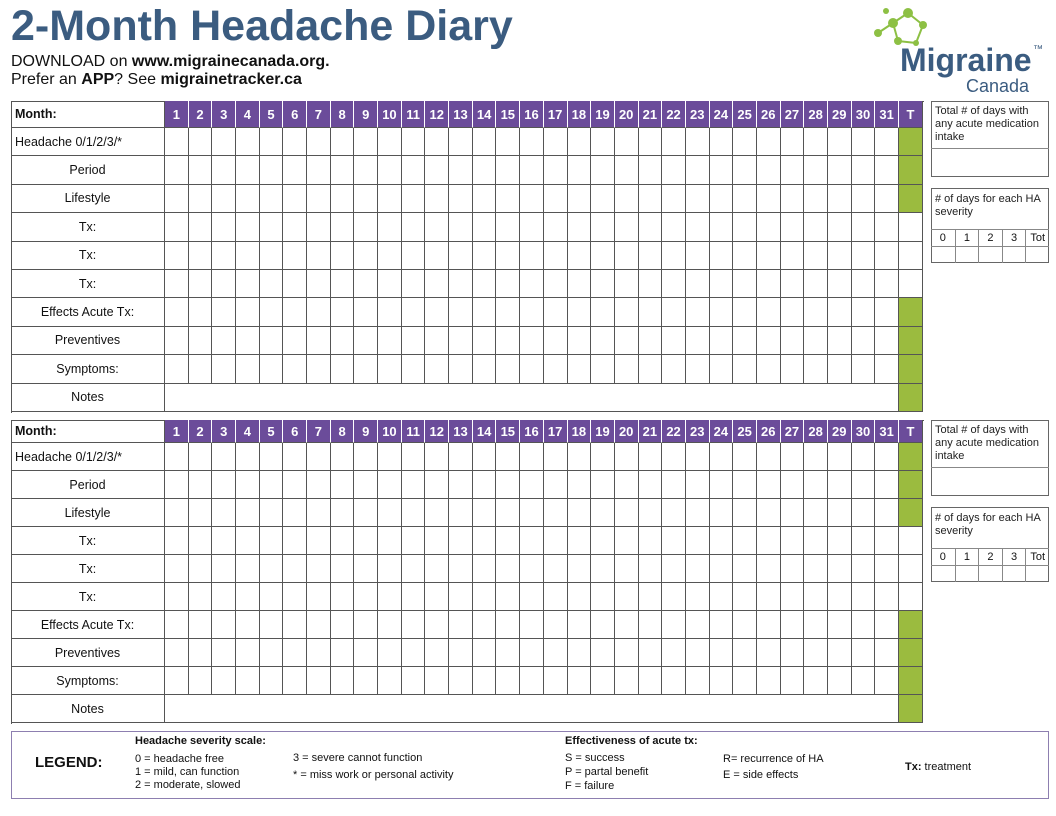 Image resolution: width=1056 pixels, height=816 pixels. What do you see at coordinates (88, 431) in the screenshot?
I see `month-label: Month:` at bounding box center [88, 431].